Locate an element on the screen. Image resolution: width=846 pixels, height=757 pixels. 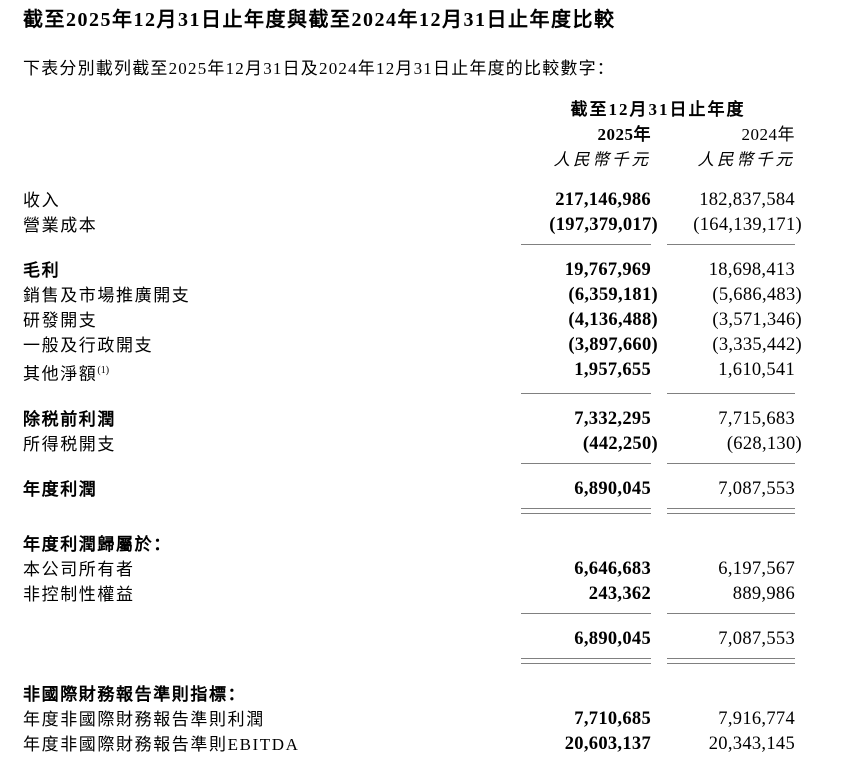
table-row: 營業成本 (197,379,017) (164,139,171) is located at coordinates (412, 225).